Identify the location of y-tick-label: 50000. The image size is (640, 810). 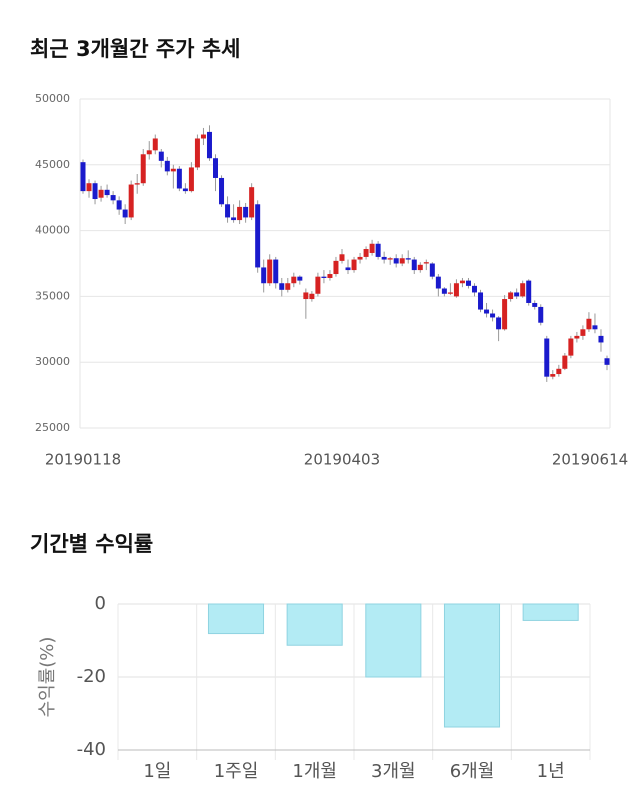
(52, 98).